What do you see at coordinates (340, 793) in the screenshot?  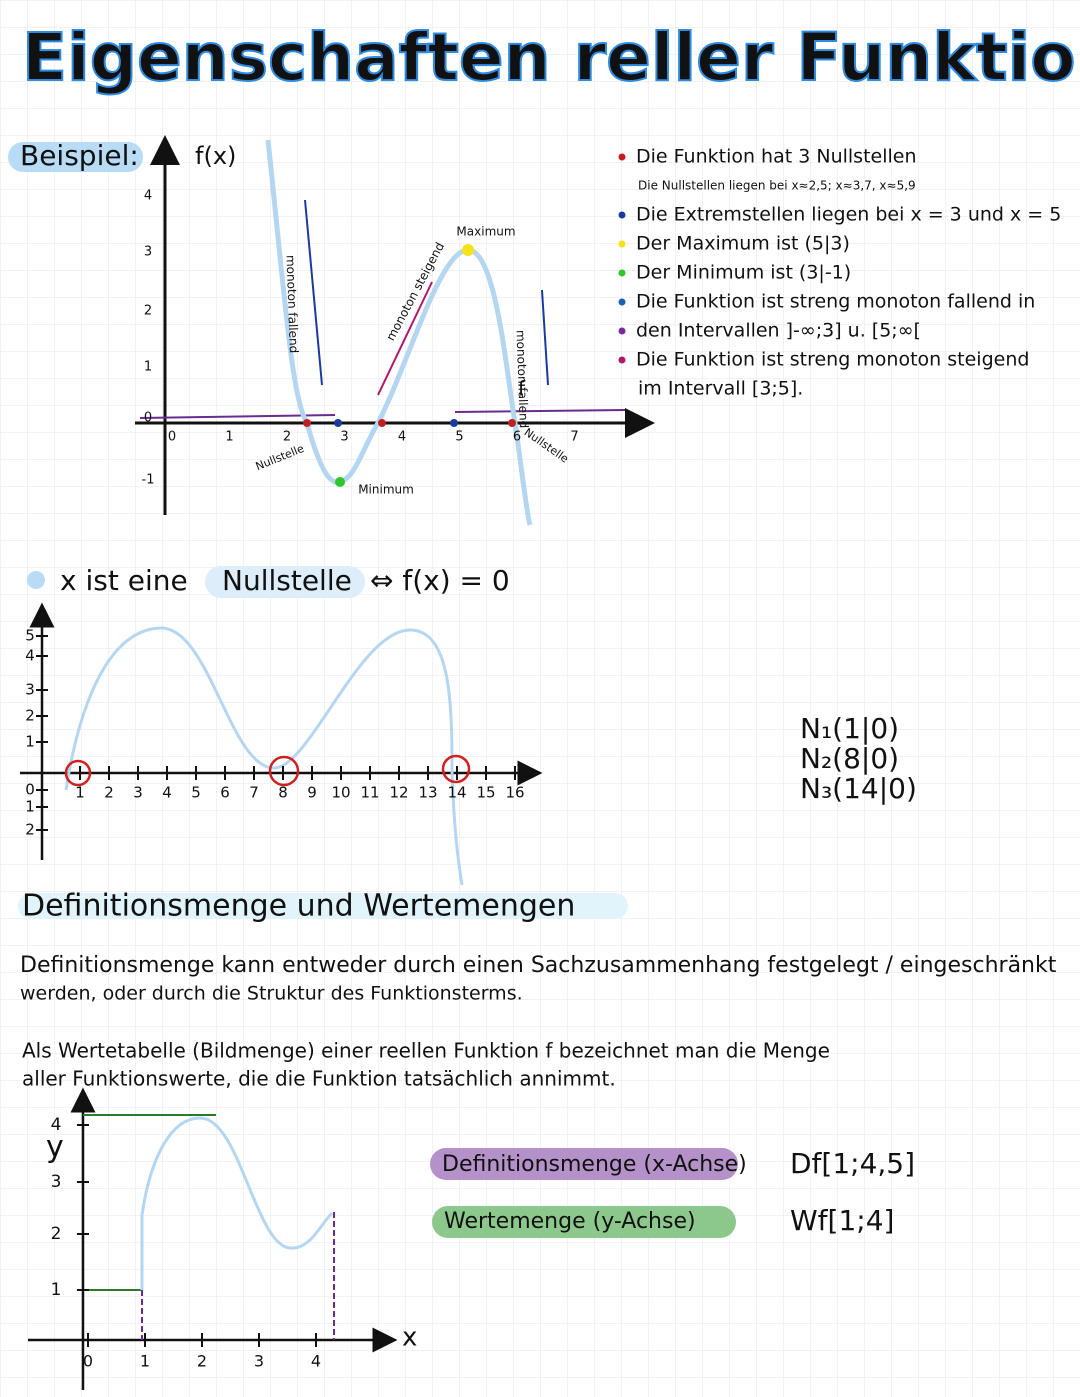 I see `x-tick-label: 10` at bounding box center [340, 793].